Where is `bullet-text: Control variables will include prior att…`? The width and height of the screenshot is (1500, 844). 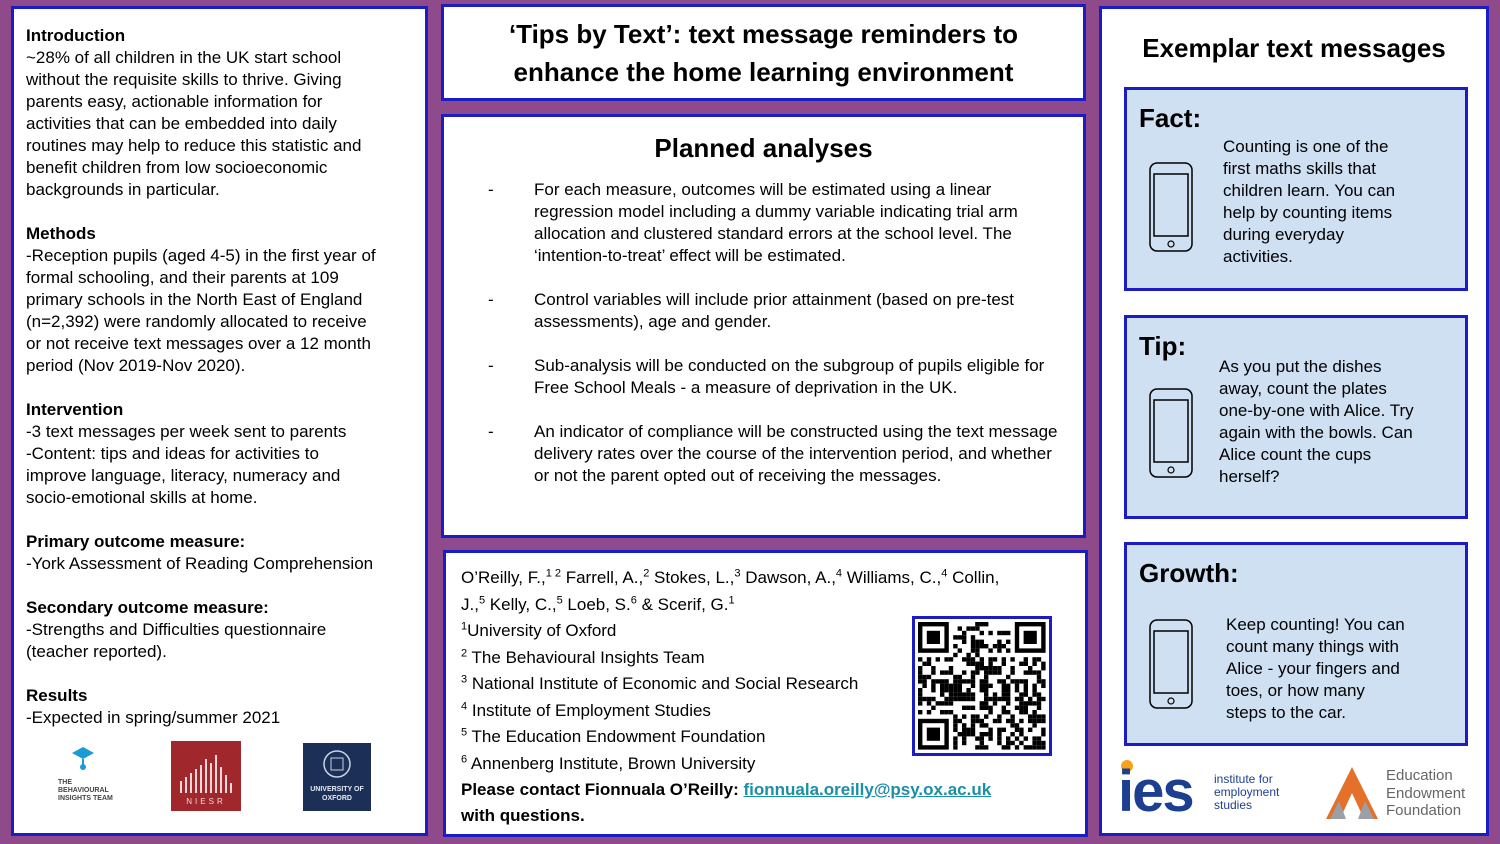 bullet-text: Control variables will include prior att… is located at coordinates (774, 310).